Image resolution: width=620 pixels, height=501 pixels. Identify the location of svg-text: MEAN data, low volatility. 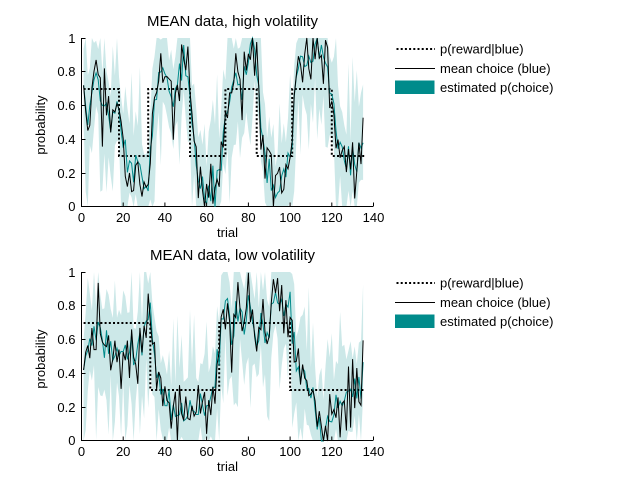
(233, 255).